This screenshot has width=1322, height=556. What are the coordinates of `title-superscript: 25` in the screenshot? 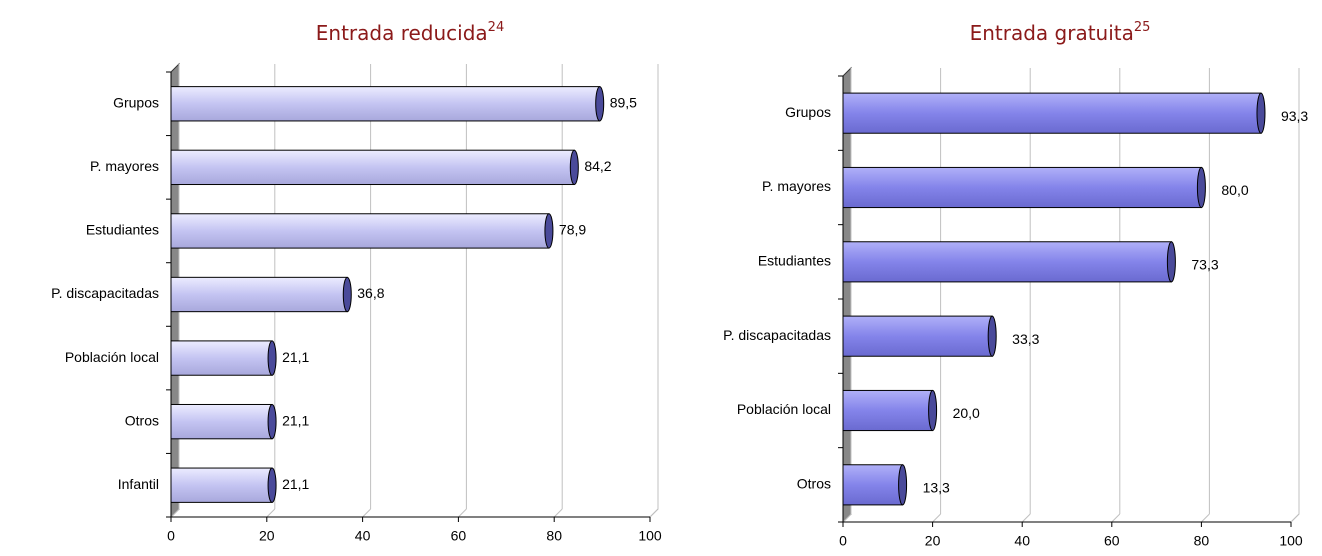 It's located at (1142, 27).